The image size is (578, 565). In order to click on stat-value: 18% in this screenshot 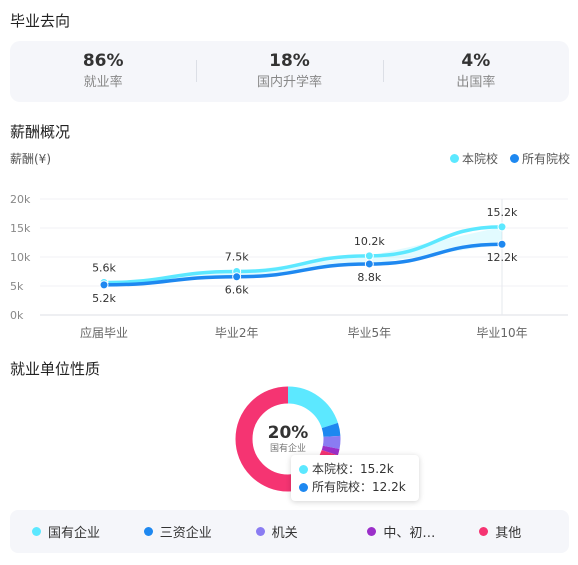, I will do `click(289, 61)`.